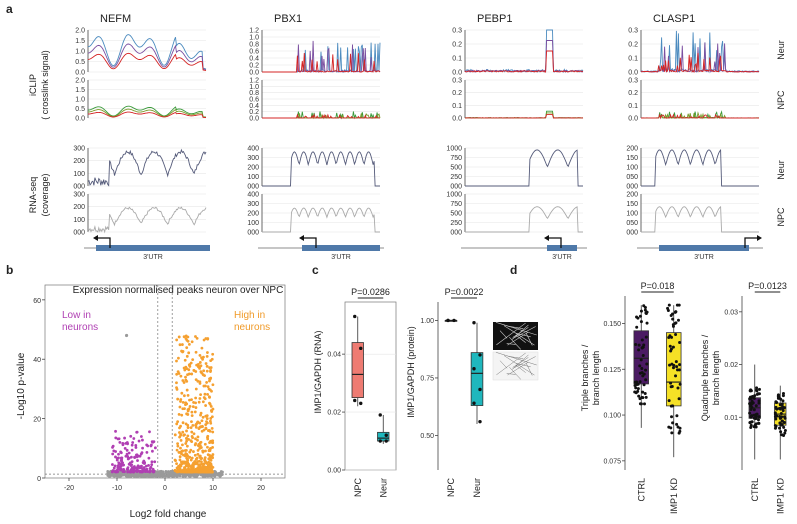 Image resolution: width=797 pixels, height=524 pixels. Describe the element at coordinates (21, 385) in the screenshot. I see `volcano-ylabel: -Log10 p-value` at that location.